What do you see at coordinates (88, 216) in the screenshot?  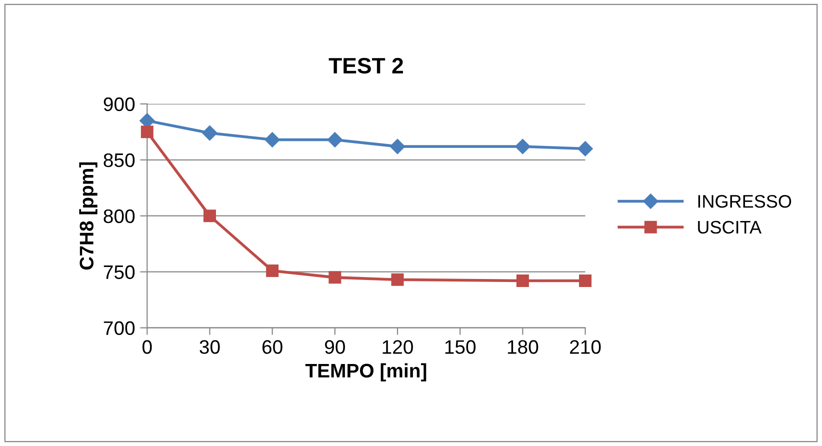 I see `y-axis-title: C7H8 [ppm]` at bounding box center [88, 216].